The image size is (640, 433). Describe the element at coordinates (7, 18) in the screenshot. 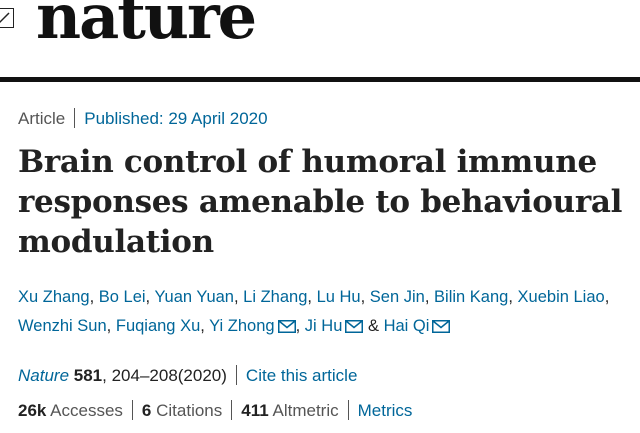

I see `back-box-icon` at that location.